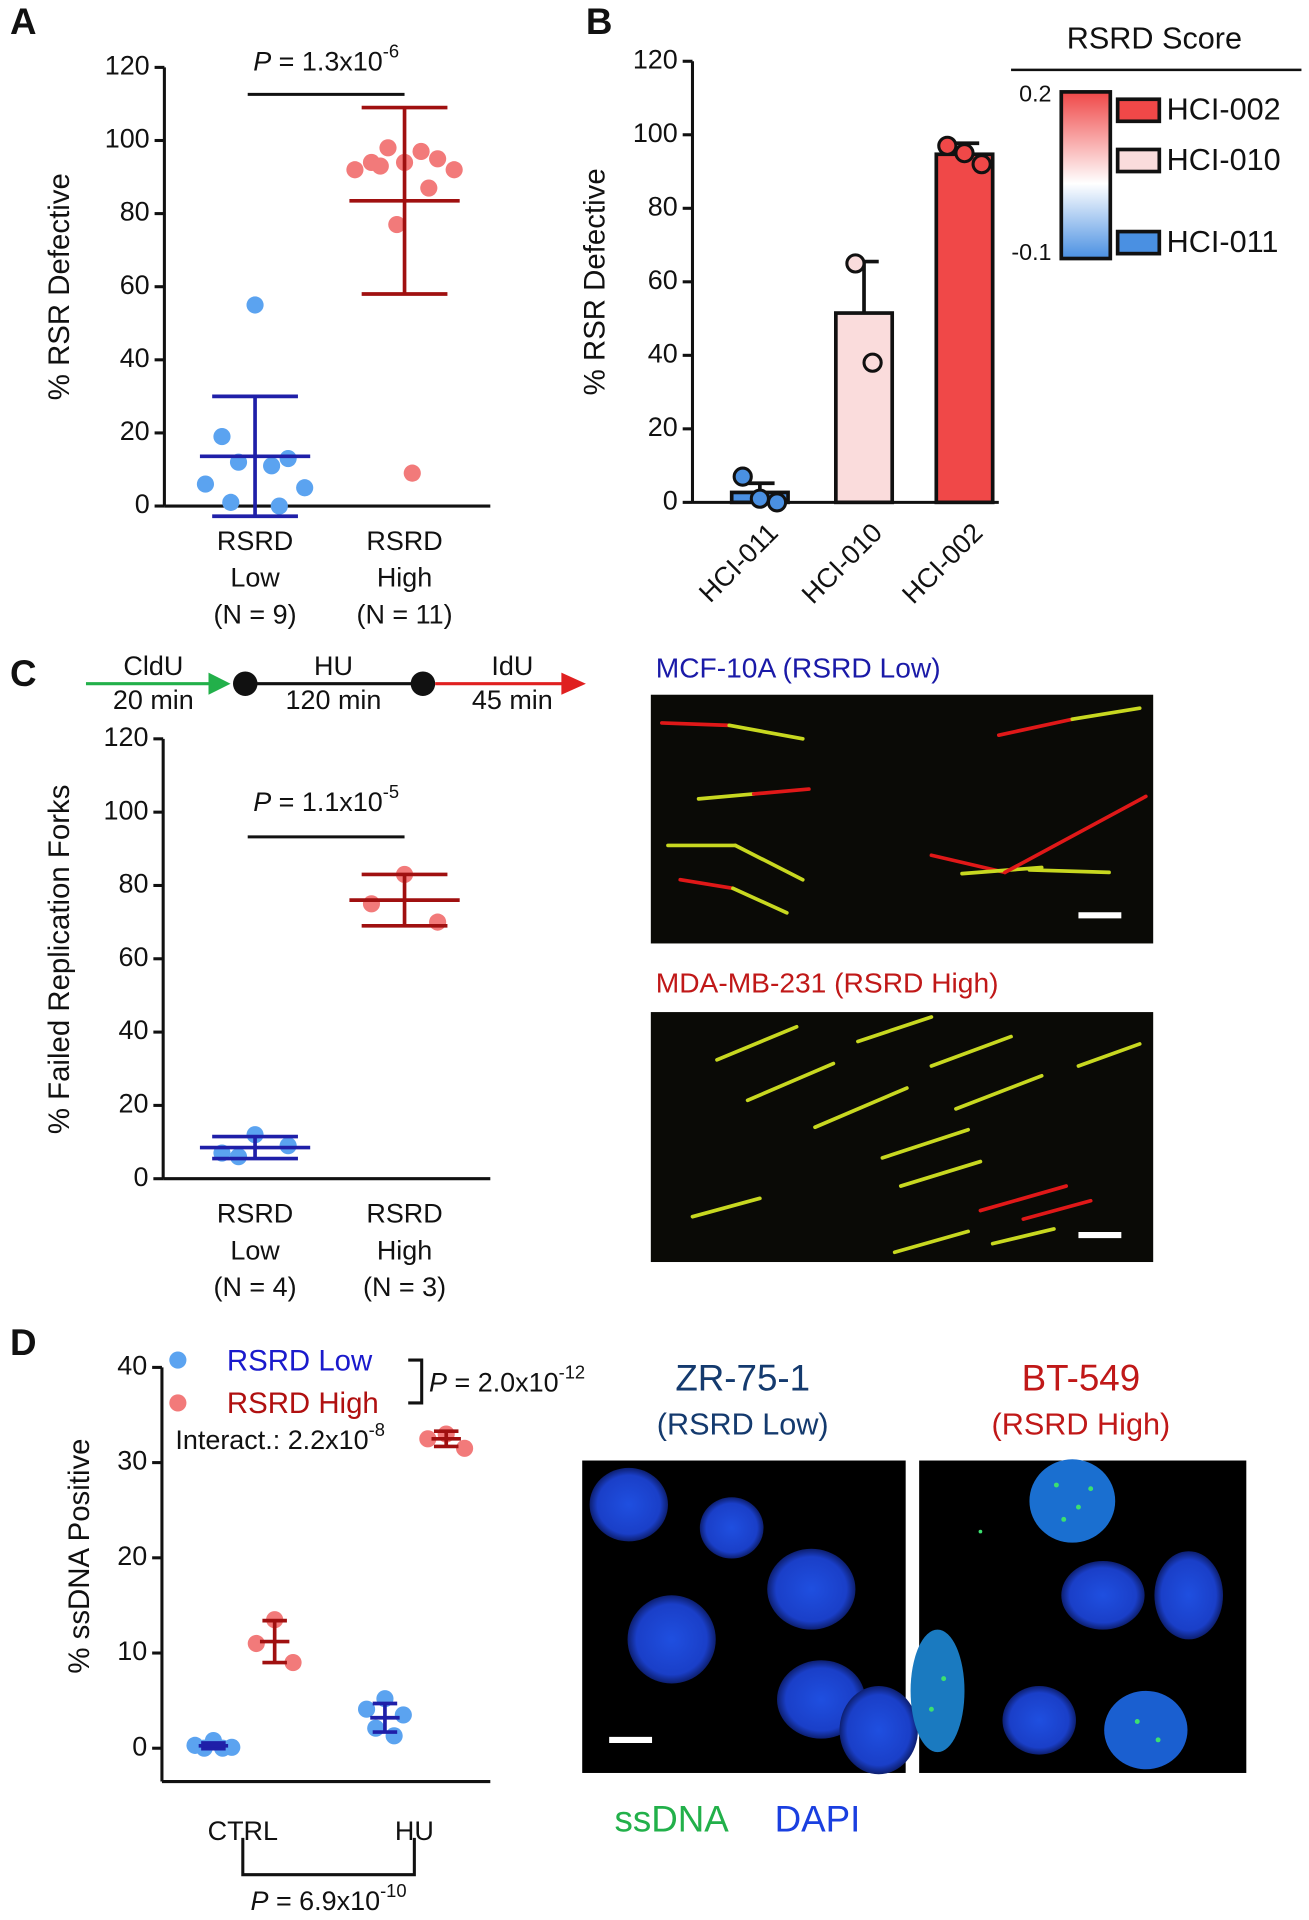  What do you see at coordinates (79, 1555) in the screenshot?
I see `y-axis-label: % ssDNA Positive` at bounding box center [79, 1555].